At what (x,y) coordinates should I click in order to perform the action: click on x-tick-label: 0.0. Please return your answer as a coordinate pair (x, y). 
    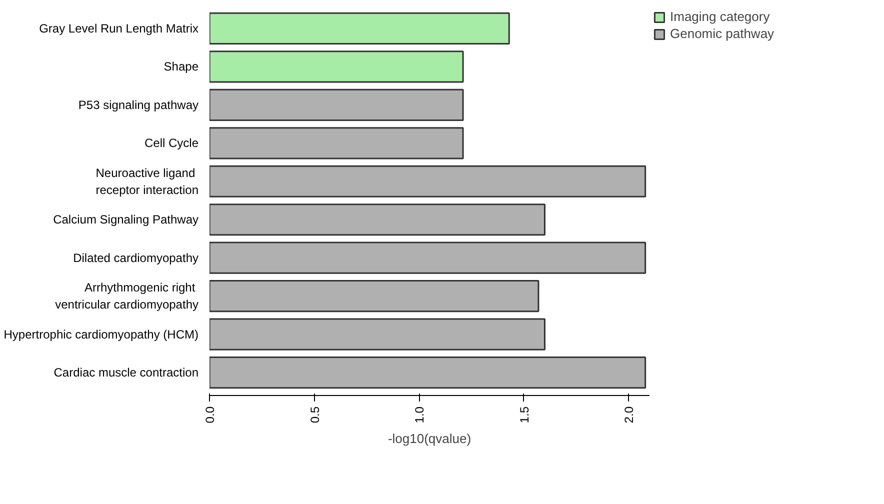
    Looking at the image, I should click on (210, 415).